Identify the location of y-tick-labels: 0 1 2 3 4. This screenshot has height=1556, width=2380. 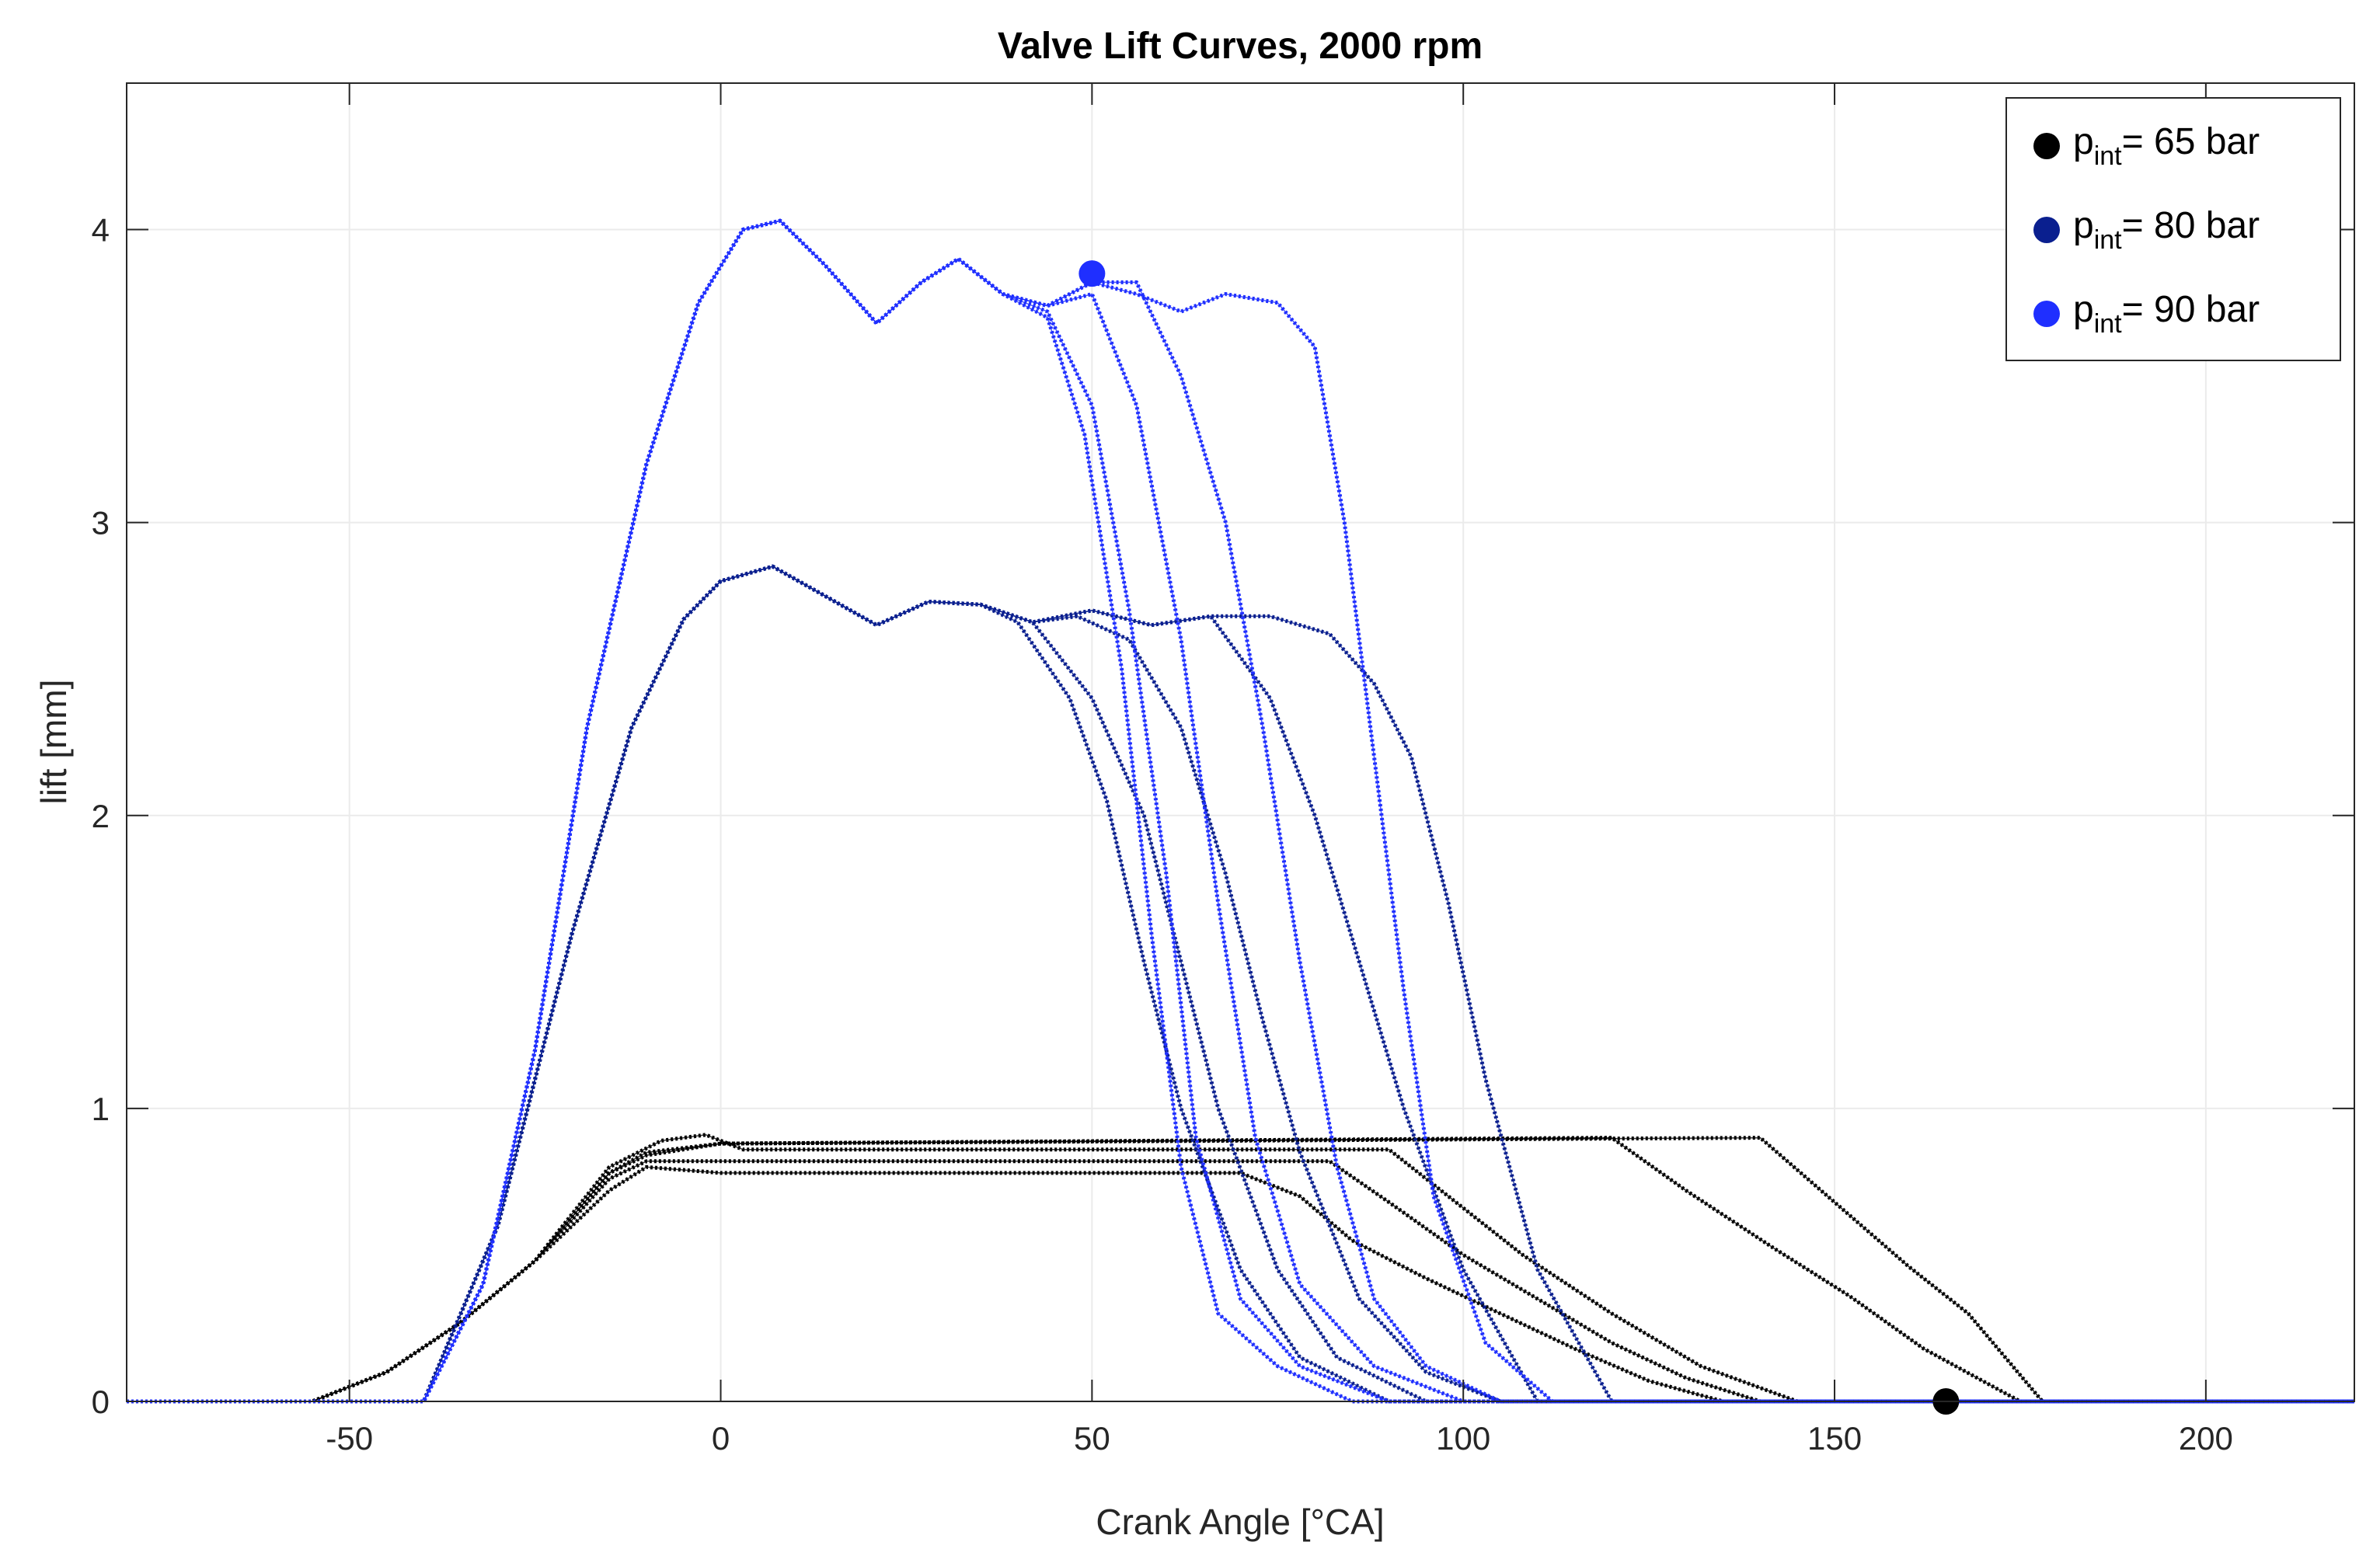
(101, 816).